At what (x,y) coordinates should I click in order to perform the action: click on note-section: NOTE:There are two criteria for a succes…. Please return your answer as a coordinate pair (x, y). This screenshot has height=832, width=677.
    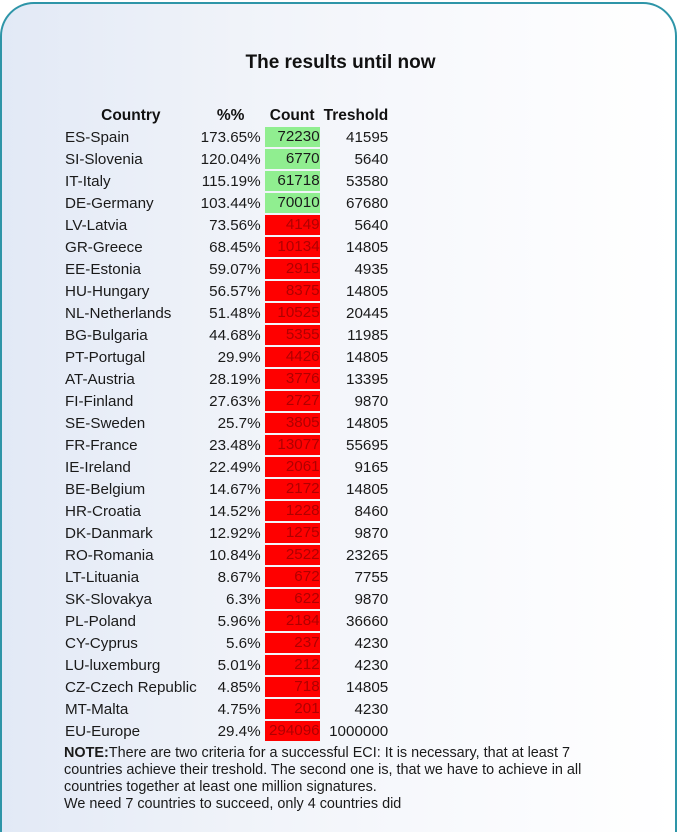
    Looking at the image, I should click on (344, 779).